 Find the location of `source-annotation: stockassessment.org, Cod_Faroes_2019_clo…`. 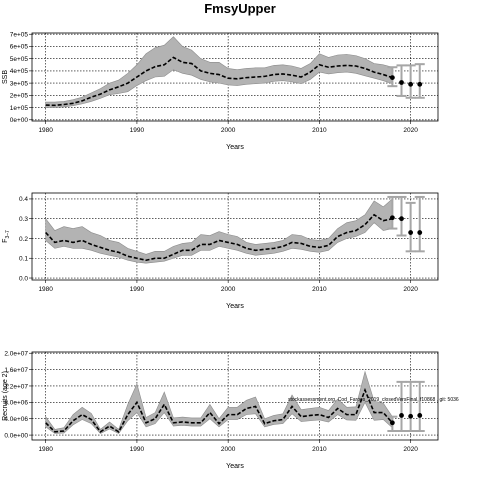

source-annotation: stockassessment.org, Cod_Faroes_2019_clo… is located at coordinates (373, 400).